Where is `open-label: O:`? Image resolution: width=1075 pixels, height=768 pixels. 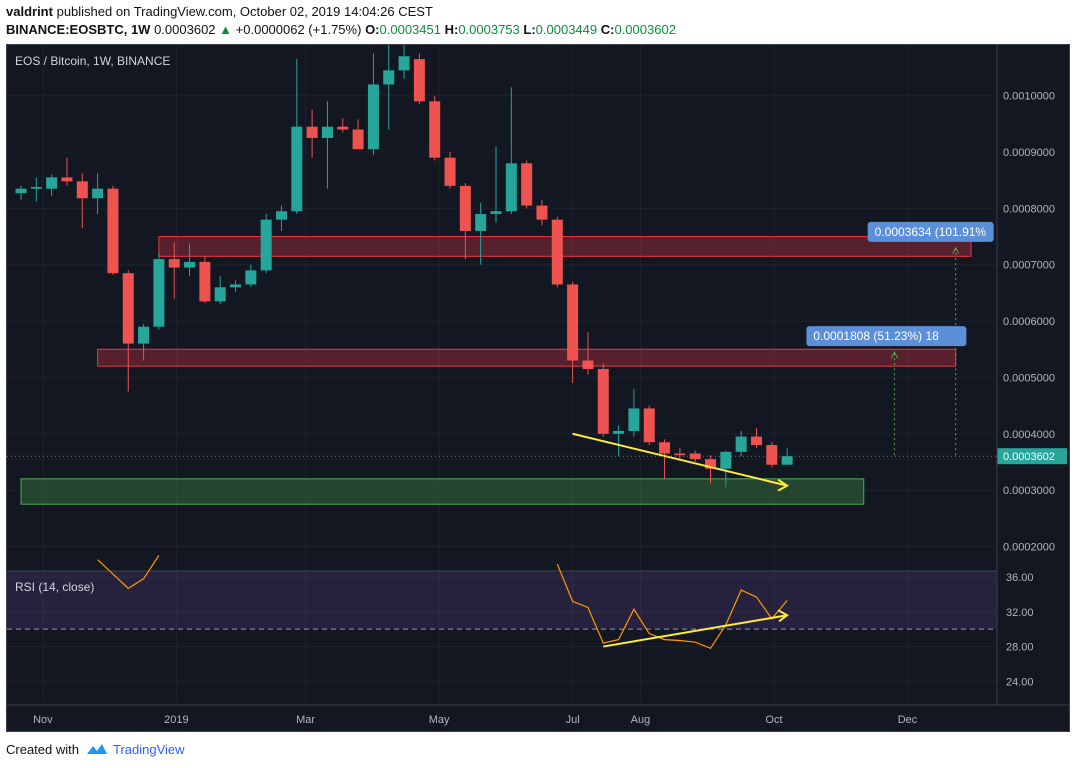 open-label: O: is located at coordinates (372, 29).